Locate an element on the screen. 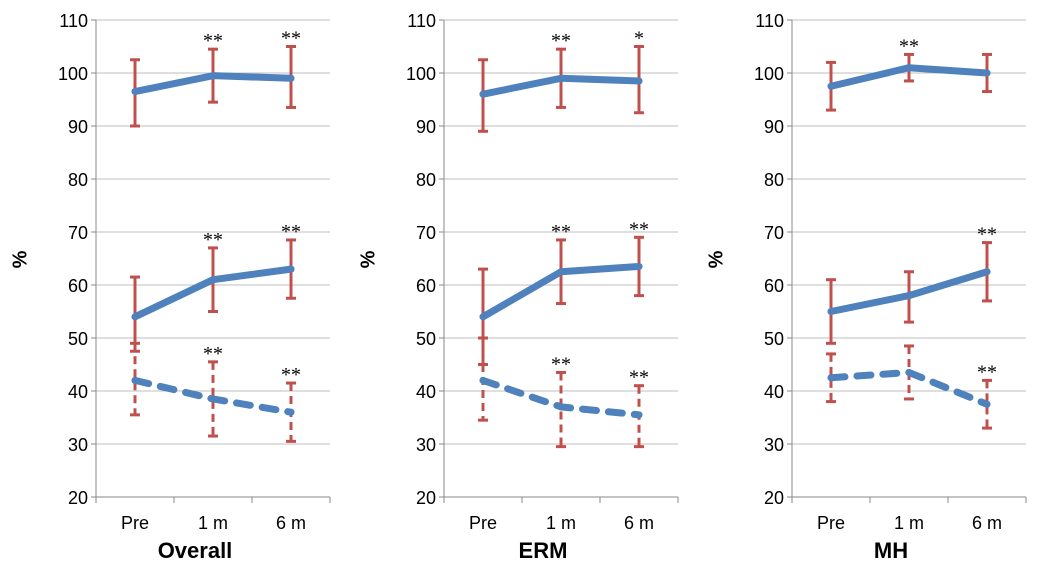 The width and height of the screenshot is (1045, 573). chart-title: ERM is located at coordinates (543, 550).